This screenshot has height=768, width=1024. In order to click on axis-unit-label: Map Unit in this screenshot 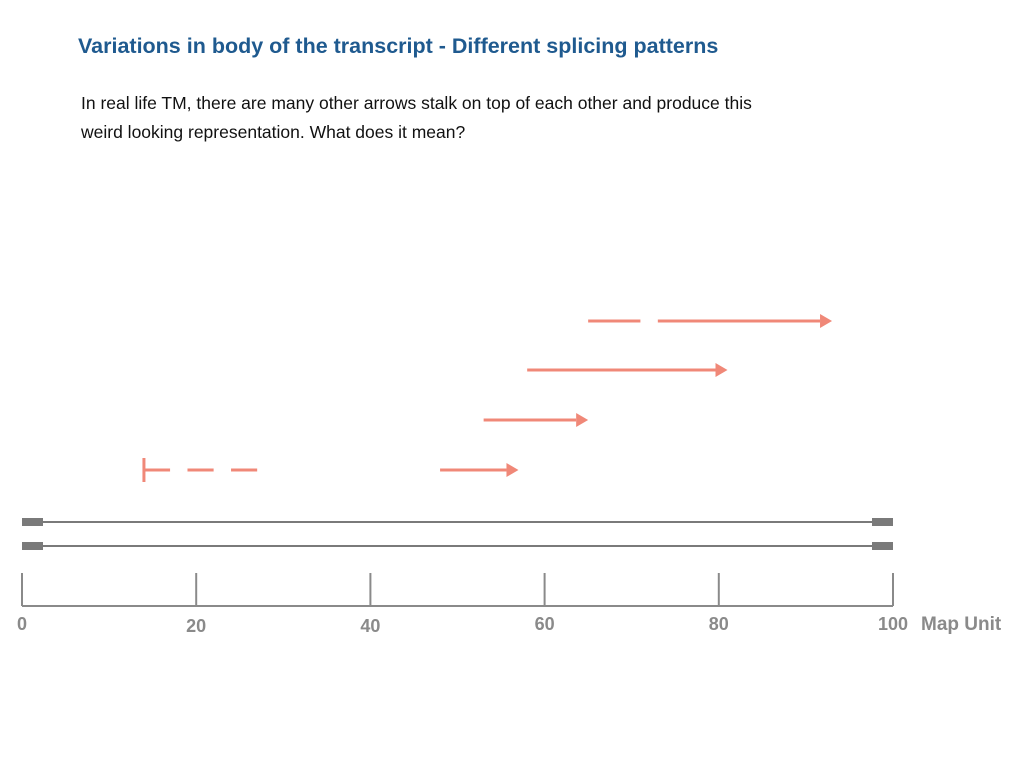, I will do `click(961, 624)`.